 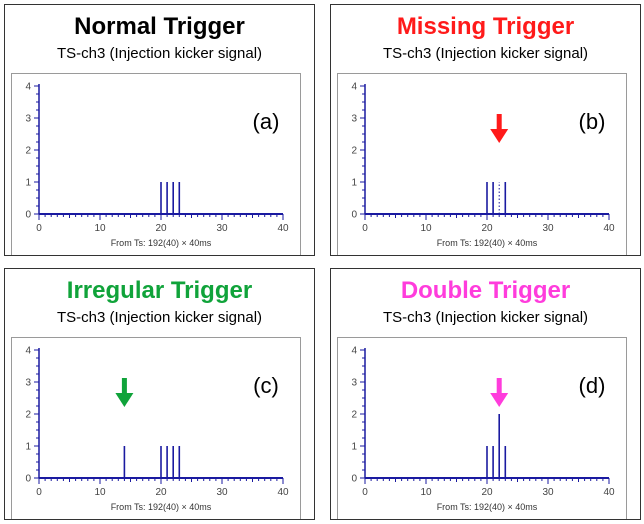 What do you see at coordinates (266, 121) in the screenshot?
I see `panel-letter: (a)` at bounding box center [266, 121].